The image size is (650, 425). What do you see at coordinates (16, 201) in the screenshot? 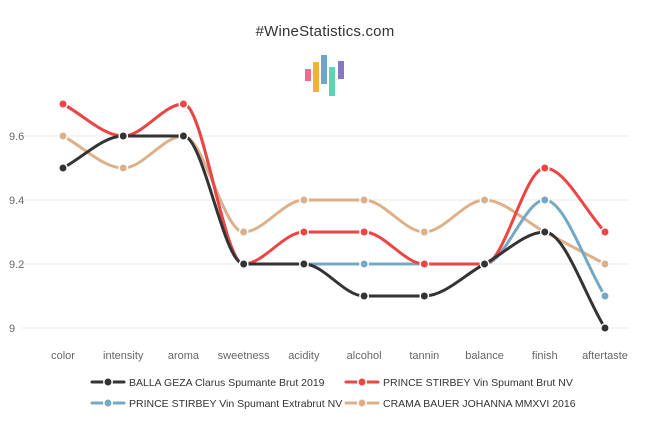
I see `y-tick-label: 9.4` at bounding box center [16, 201].